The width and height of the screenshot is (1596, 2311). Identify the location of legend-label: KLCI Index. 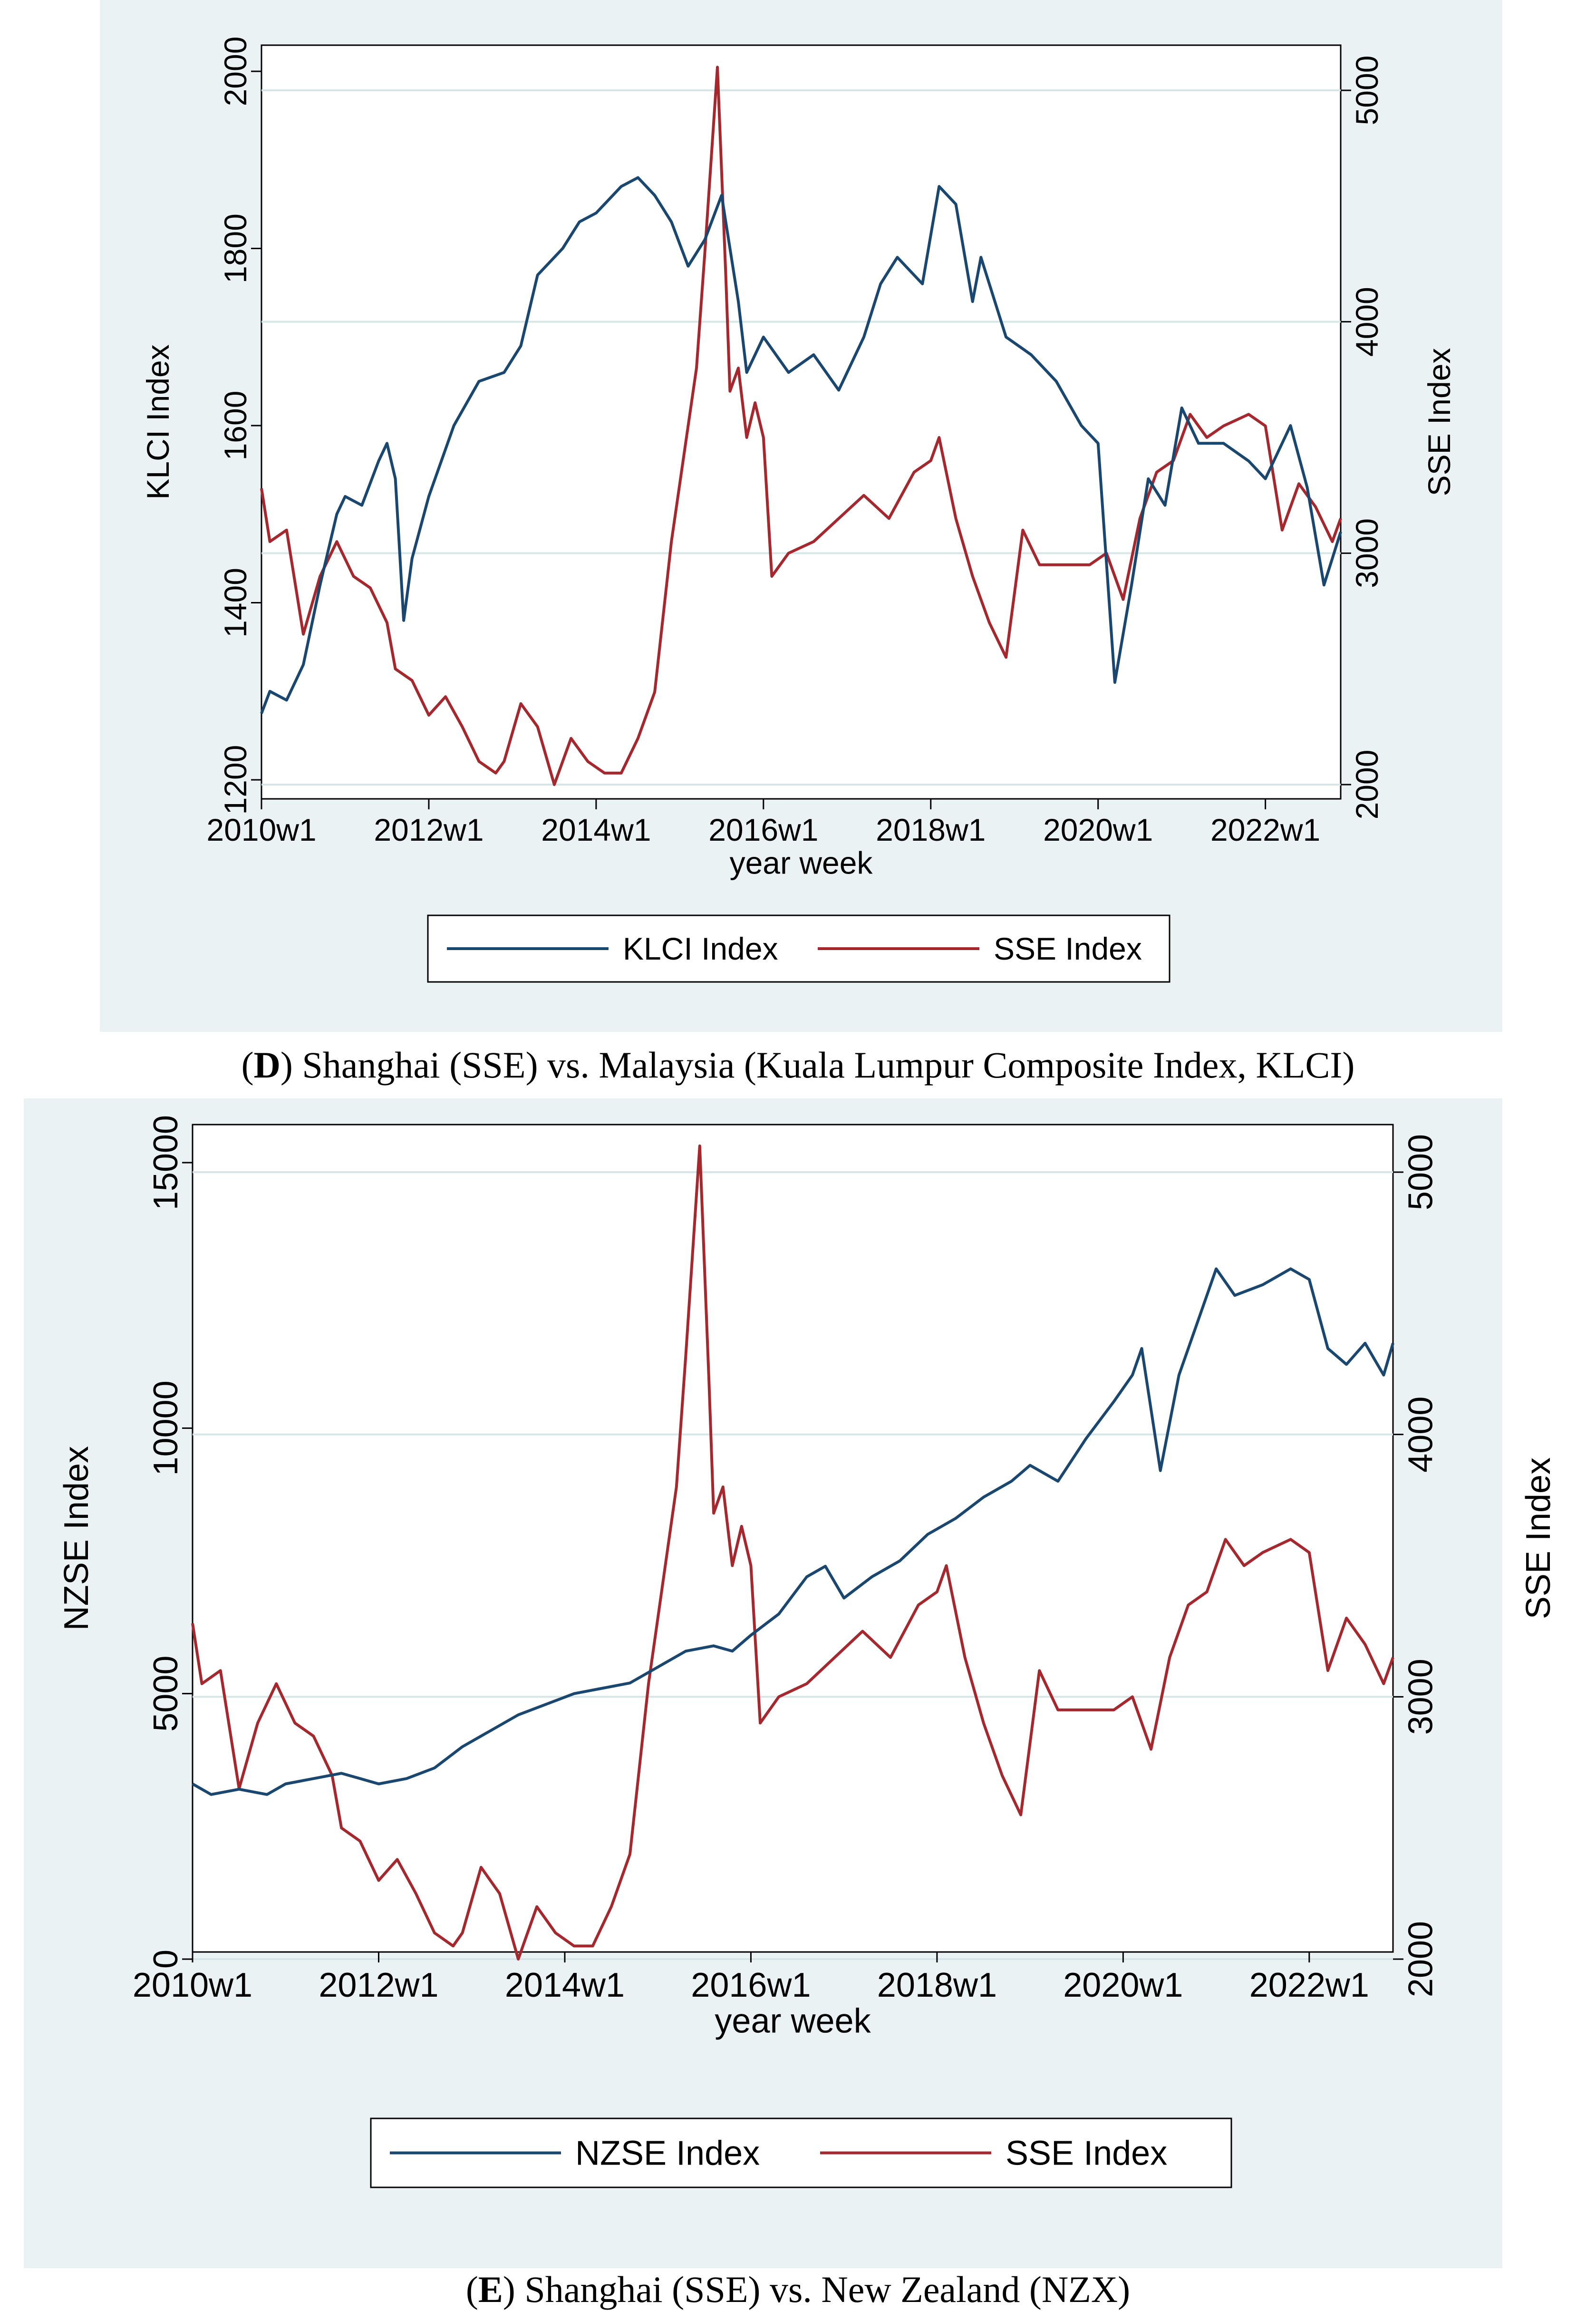
(700, 948).